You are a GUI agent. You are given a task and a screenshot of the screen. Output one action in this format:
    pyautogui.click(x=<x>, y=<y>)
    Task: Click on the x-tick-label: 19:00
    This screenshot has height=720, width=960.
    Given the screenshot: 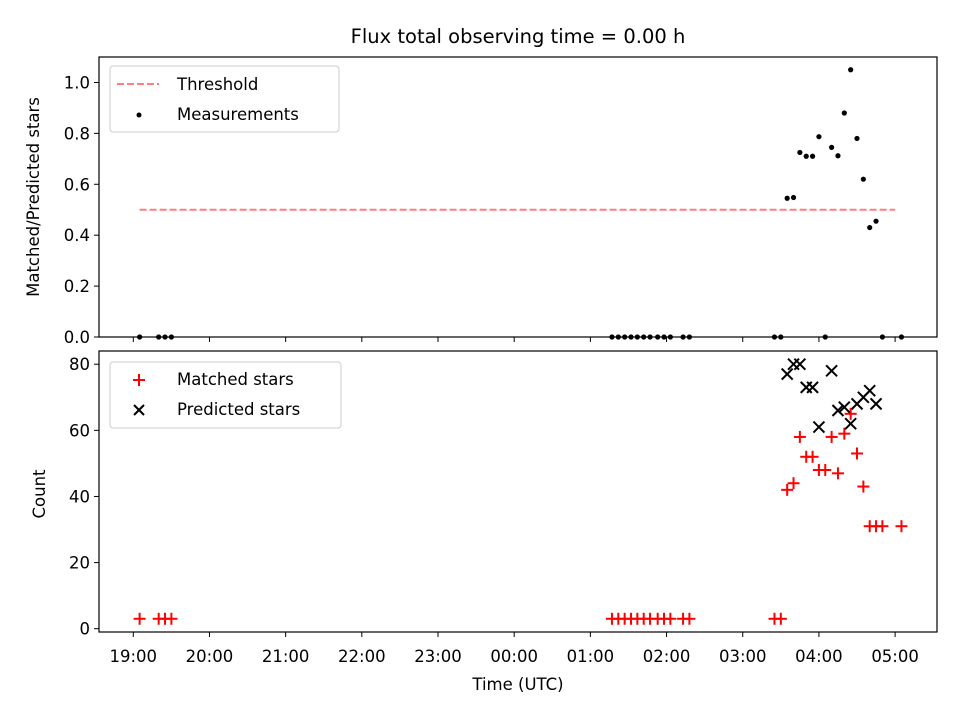 What is the action you would take?
    pyautogui.click(x=134, y=656)
    